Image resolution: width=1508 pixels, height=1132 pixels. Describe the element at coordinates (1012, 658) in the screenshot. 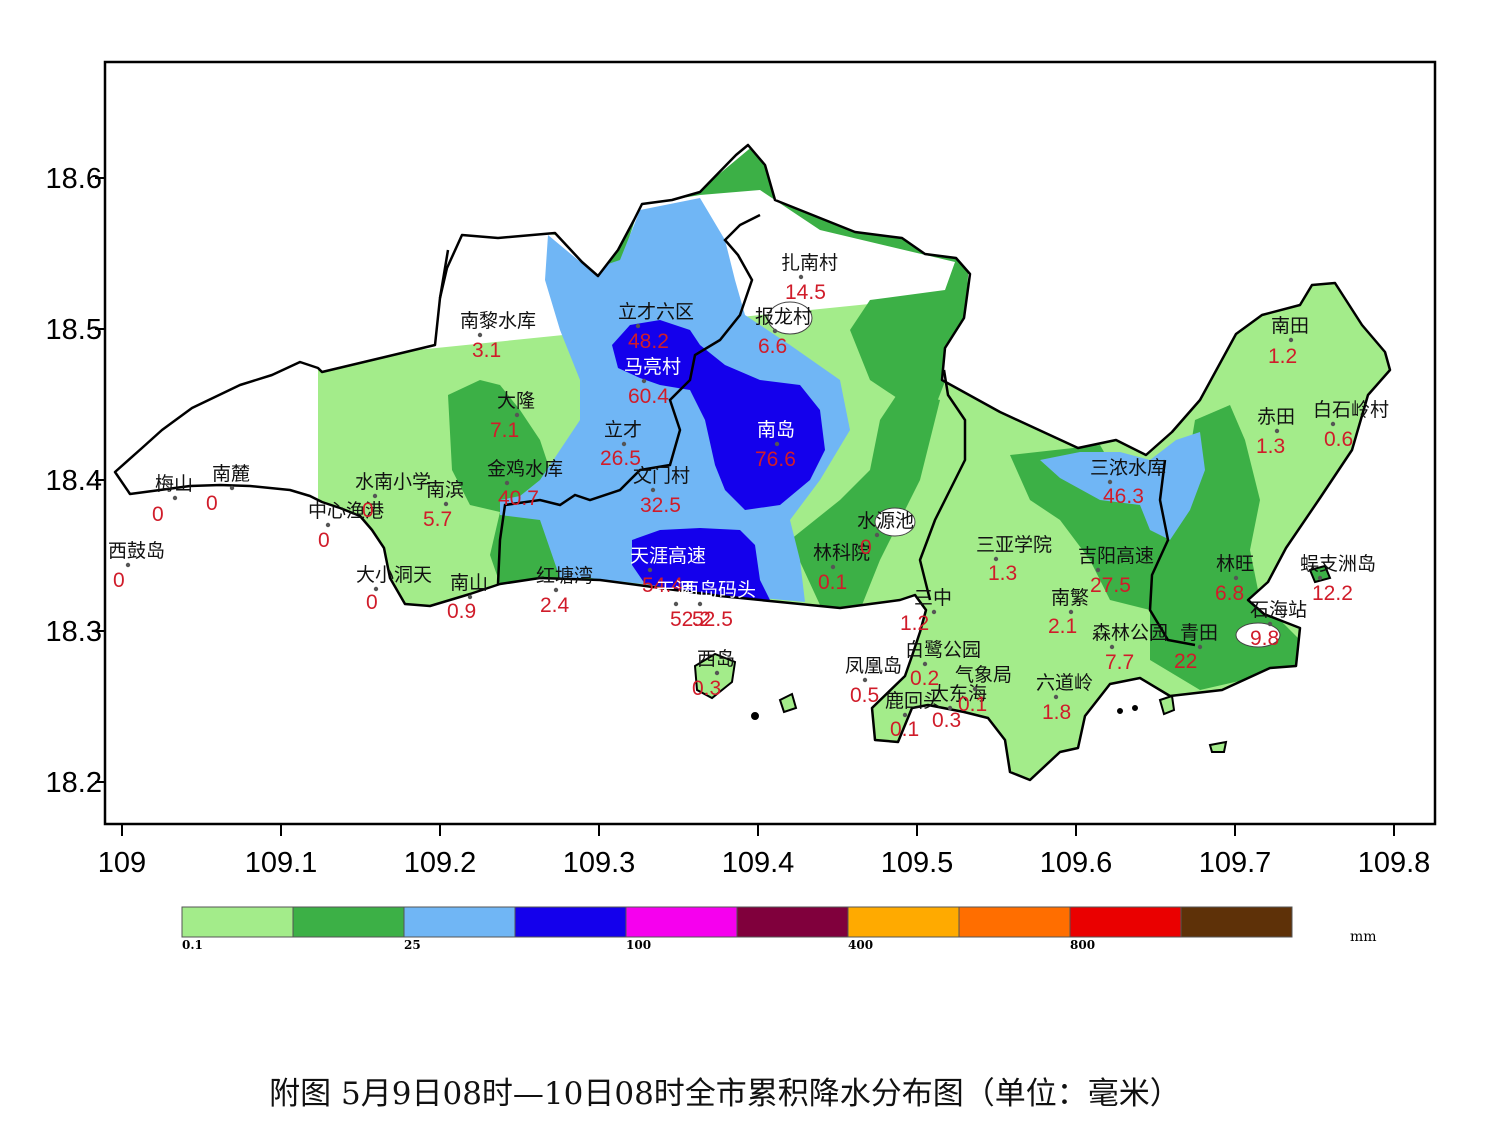

I see `islands` at that location.